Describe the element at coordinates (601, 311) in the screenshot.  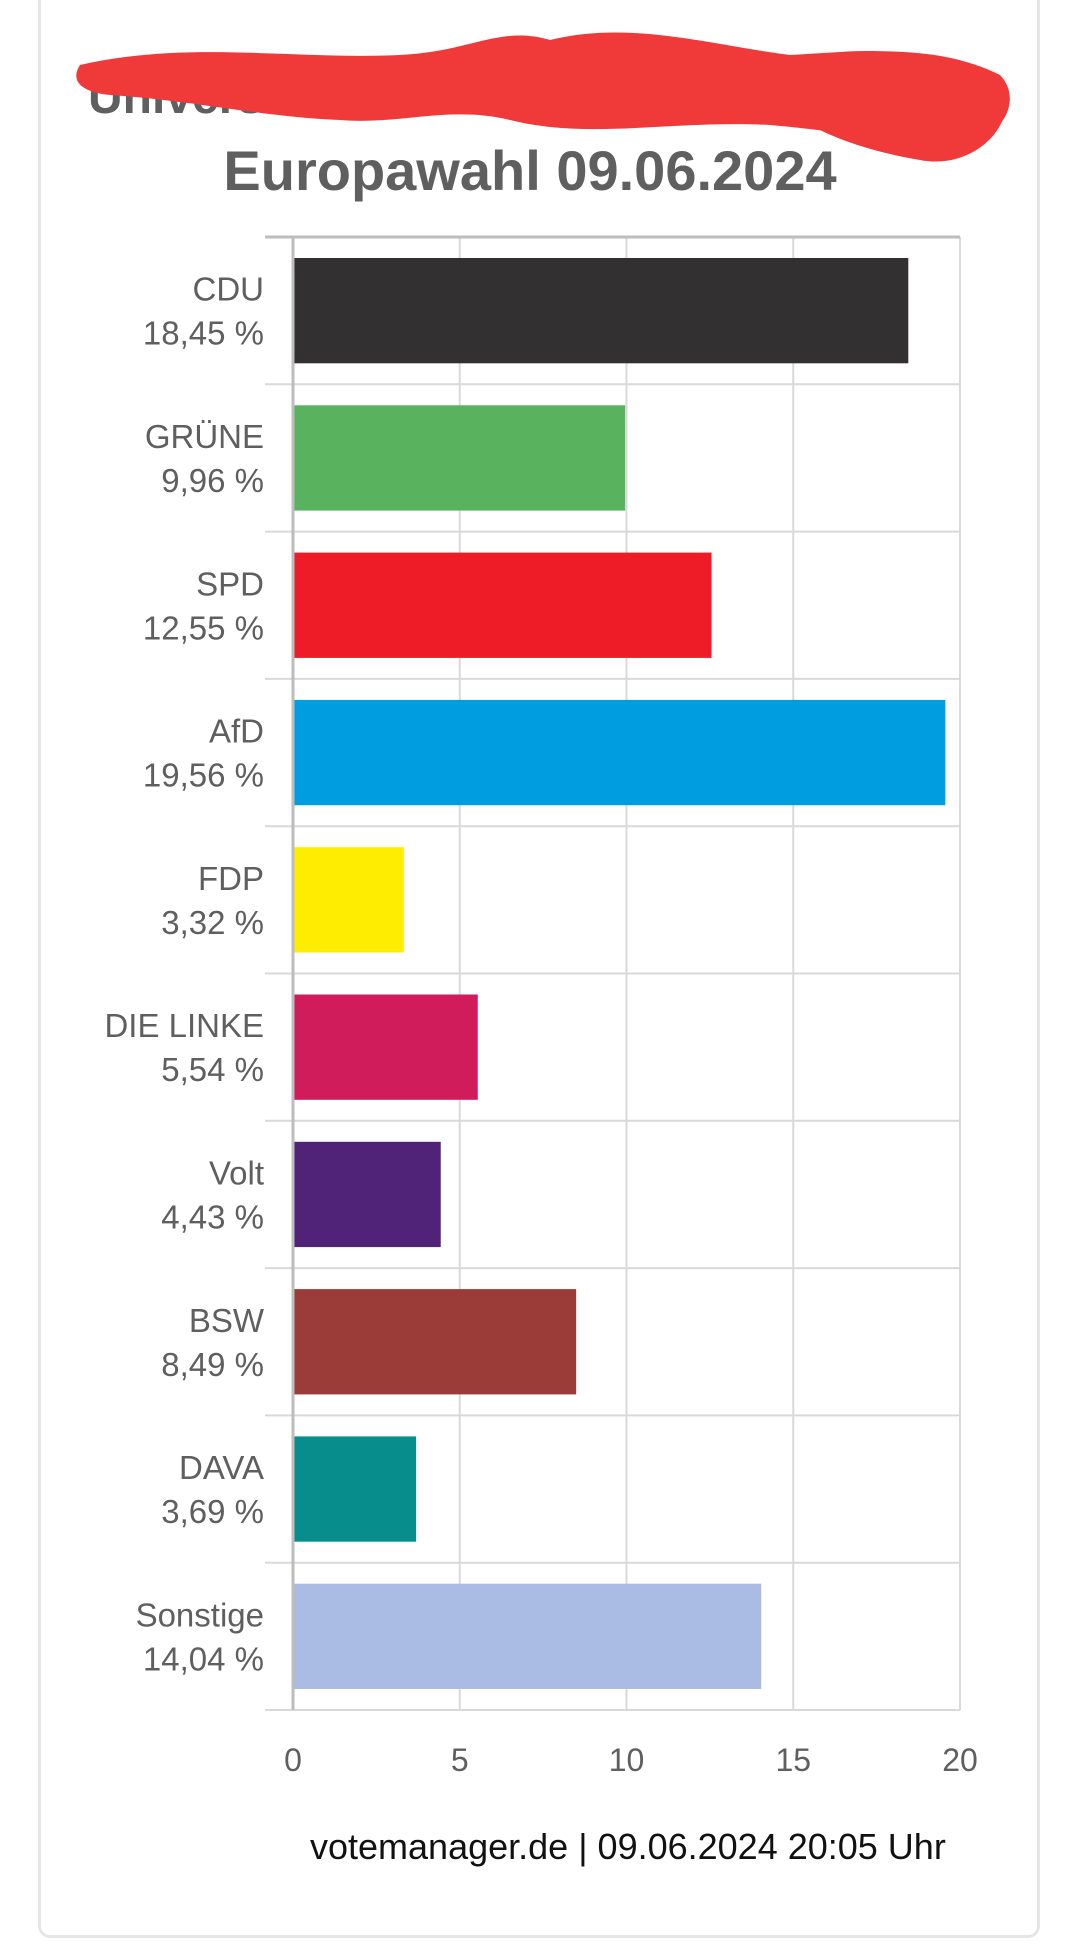
I see `bar-cdu` at that location.